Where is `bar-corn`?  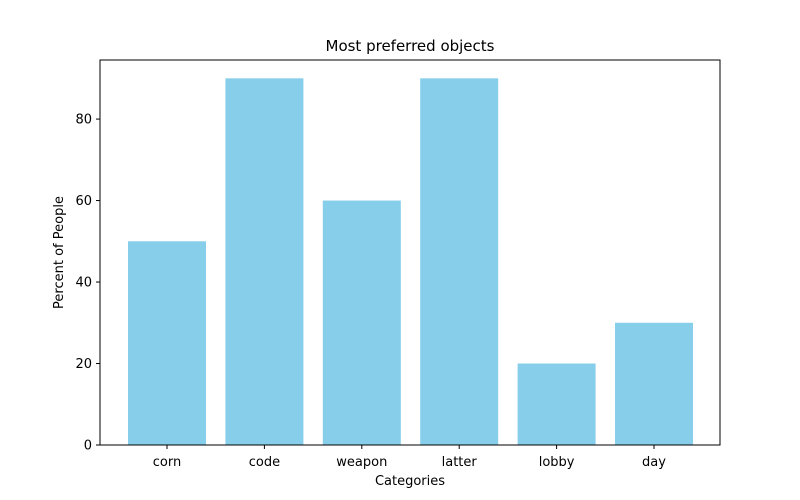
bar-corn is located at coordinates (167, 343).